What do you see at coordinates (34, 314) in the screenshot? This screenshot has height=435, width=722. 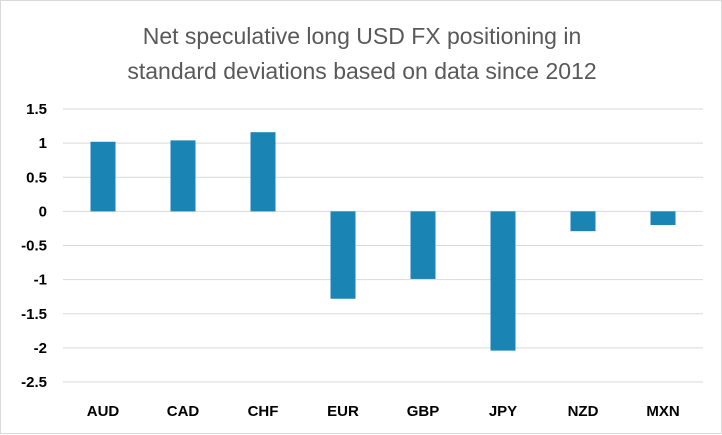 I see `y-tick-label: -1.5` at bounding box center [34, 314].